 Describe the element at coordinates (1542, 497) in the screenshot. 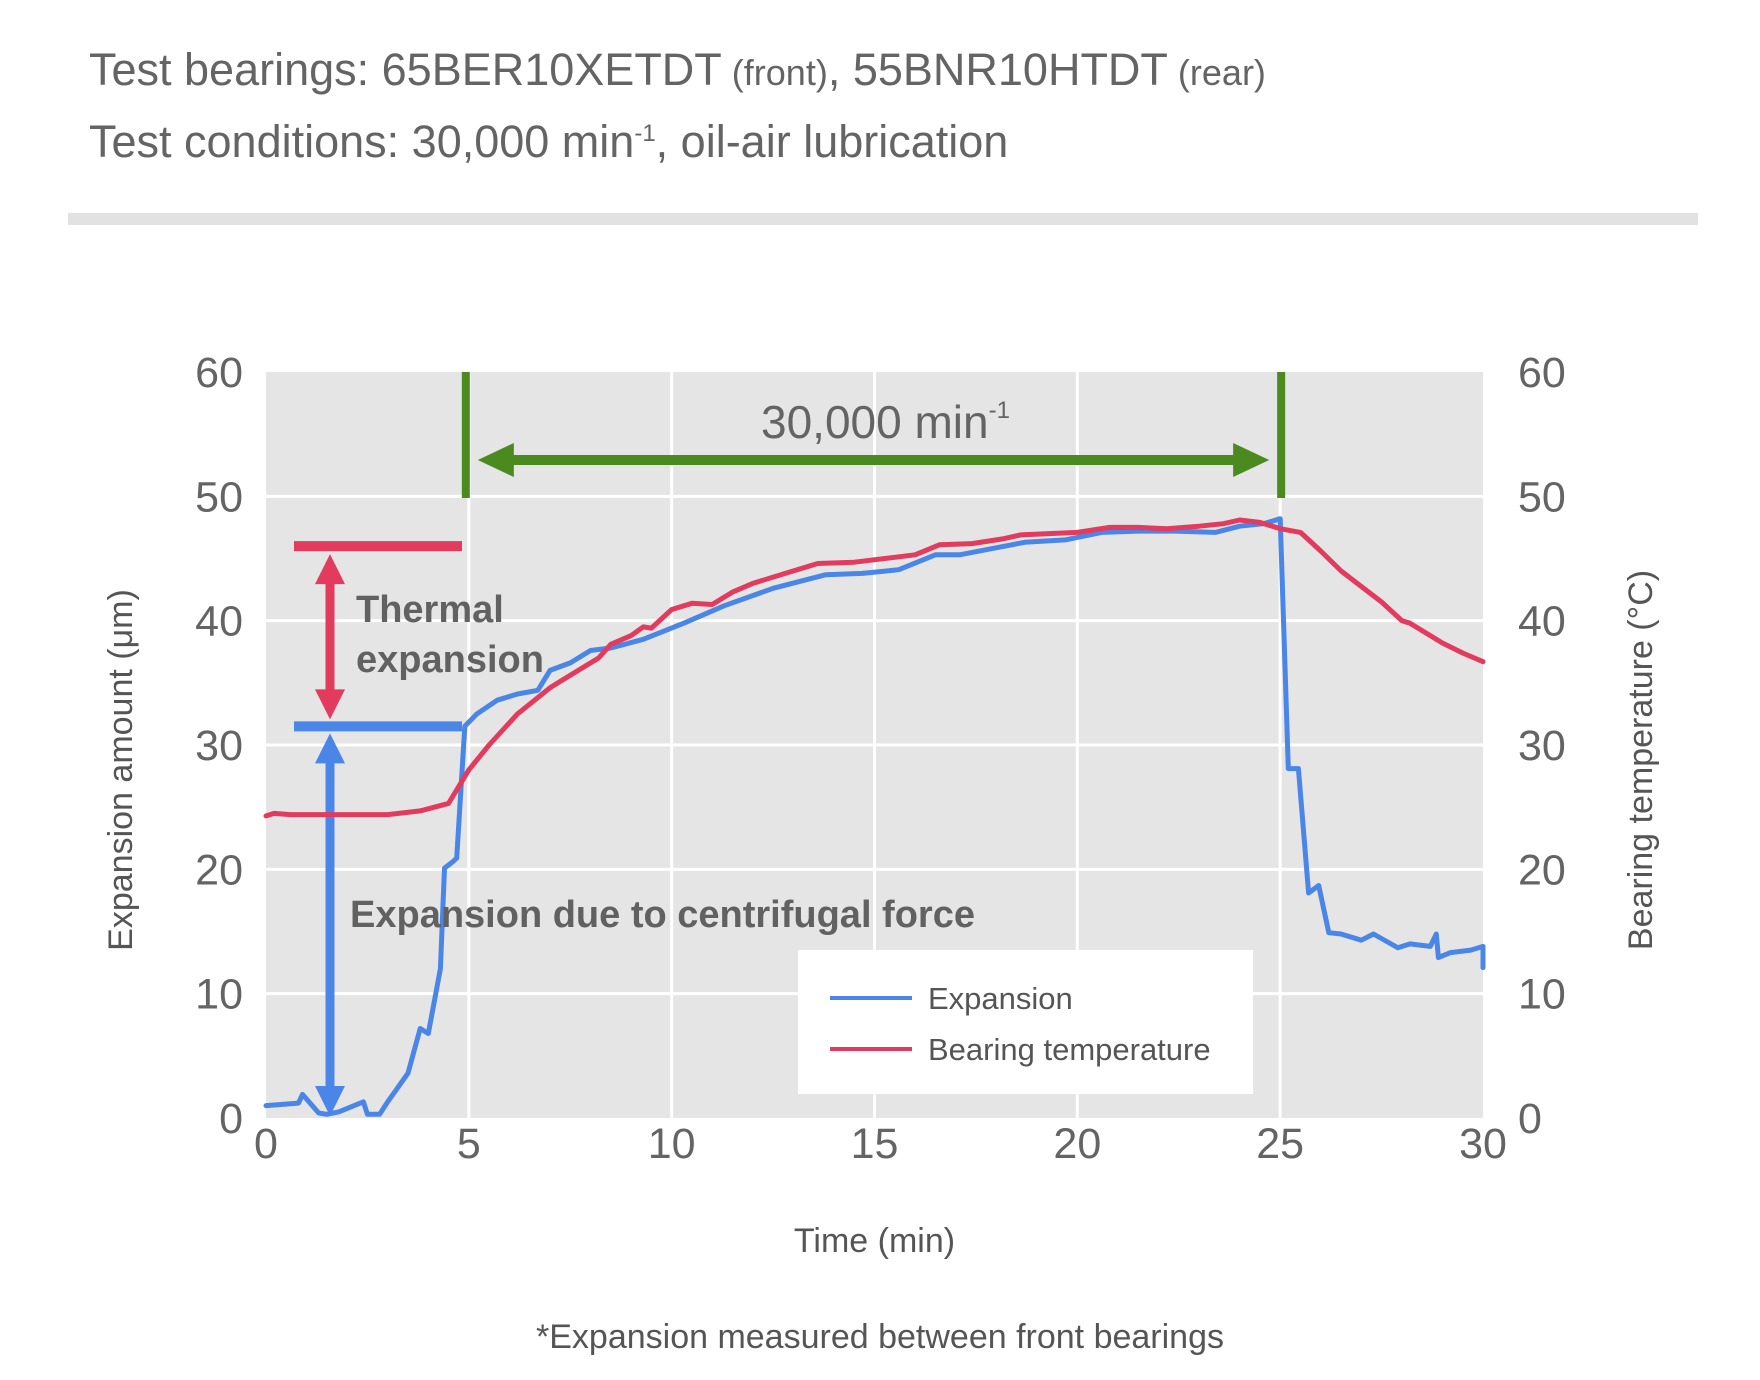

I see `y-right-tick-label: 50` at that location.